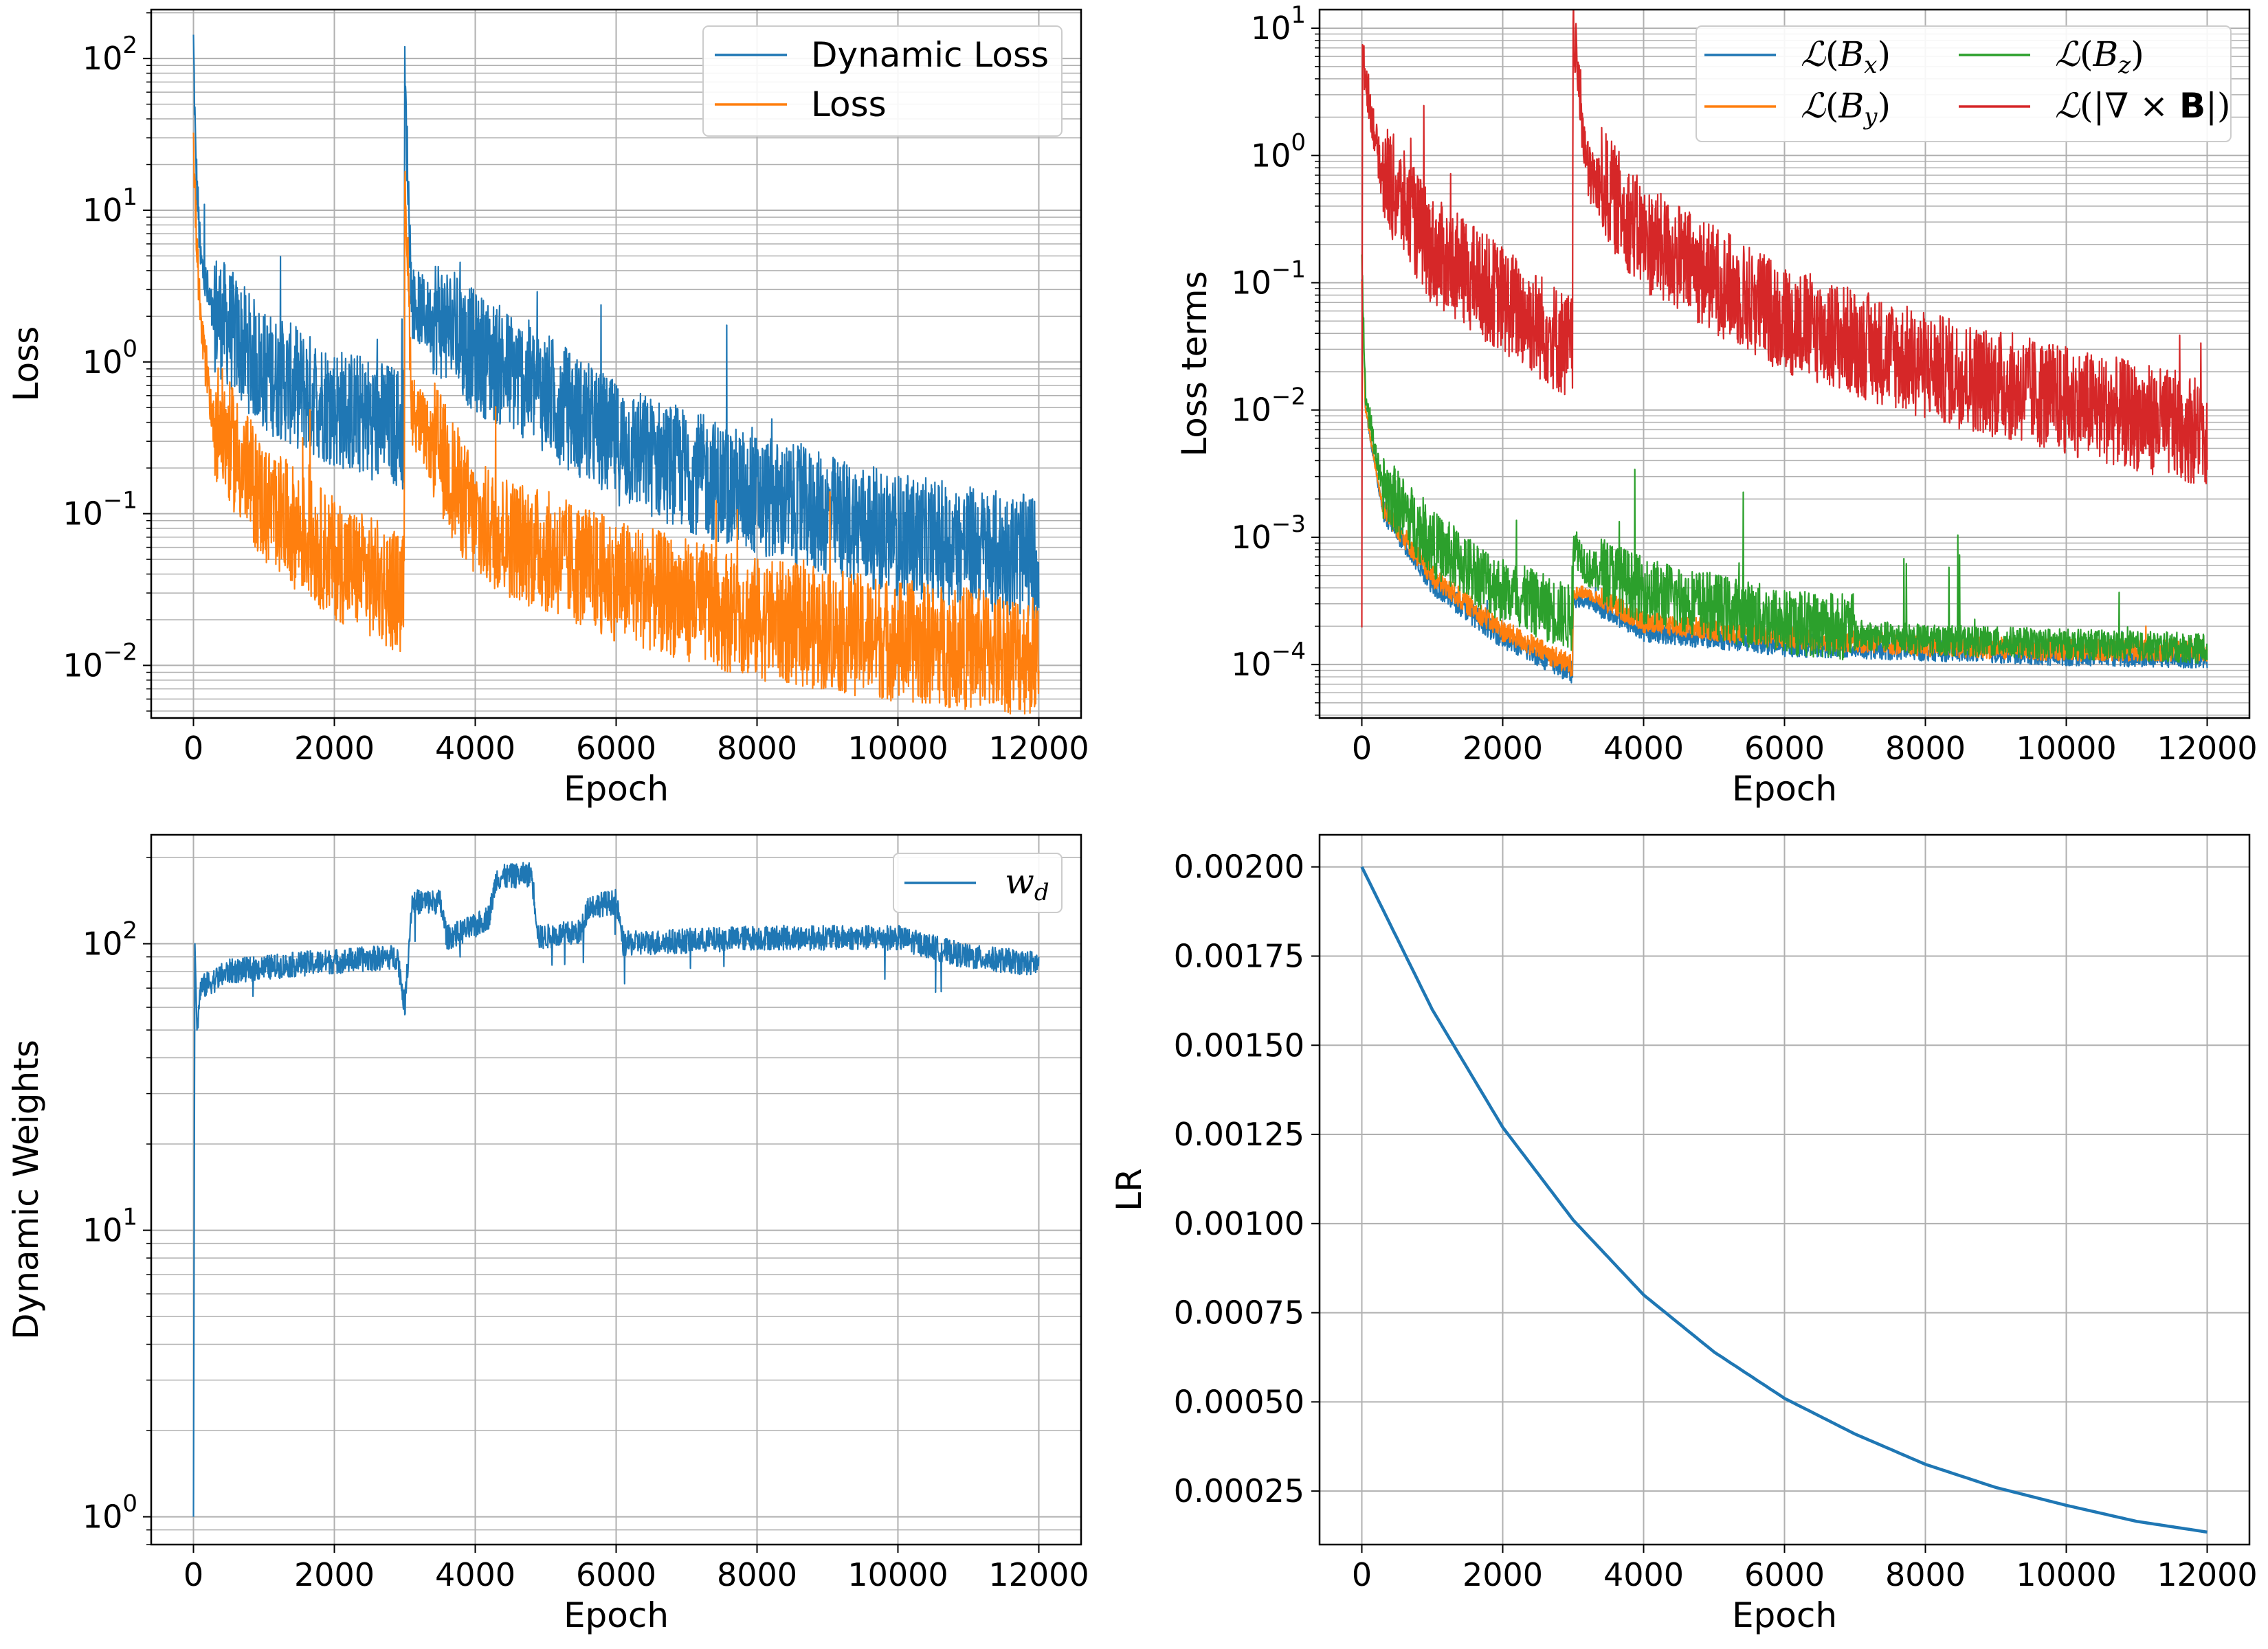  Describe the element at coordinates (617, 1615) in the screenshot. I see `dynamic-weights-x-label: Epoch` at that location.